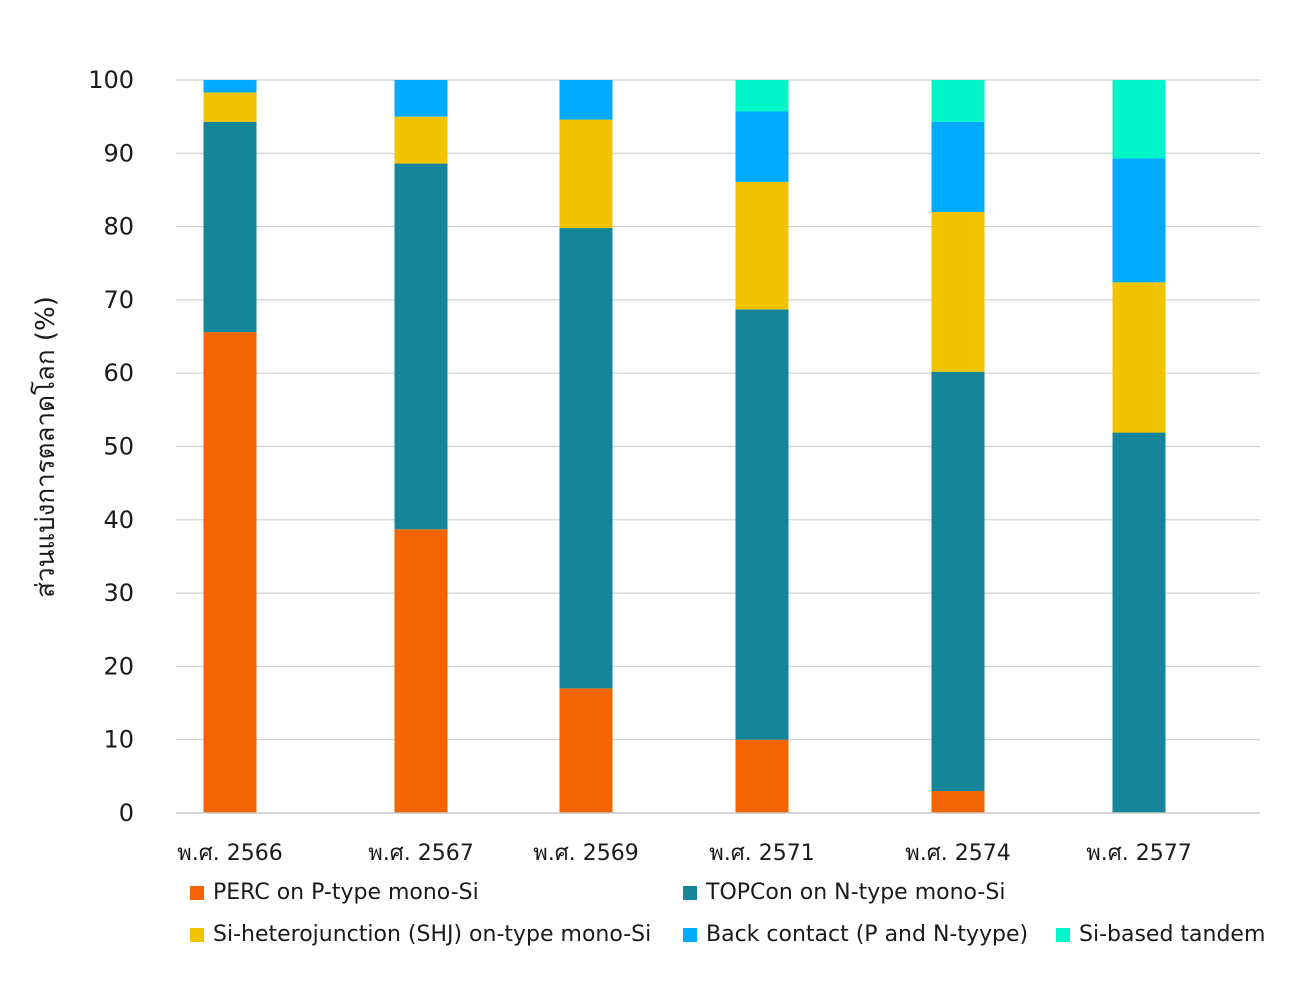  I want to click on x-category-label: พ.ศ. 2566, so click(229, 853).